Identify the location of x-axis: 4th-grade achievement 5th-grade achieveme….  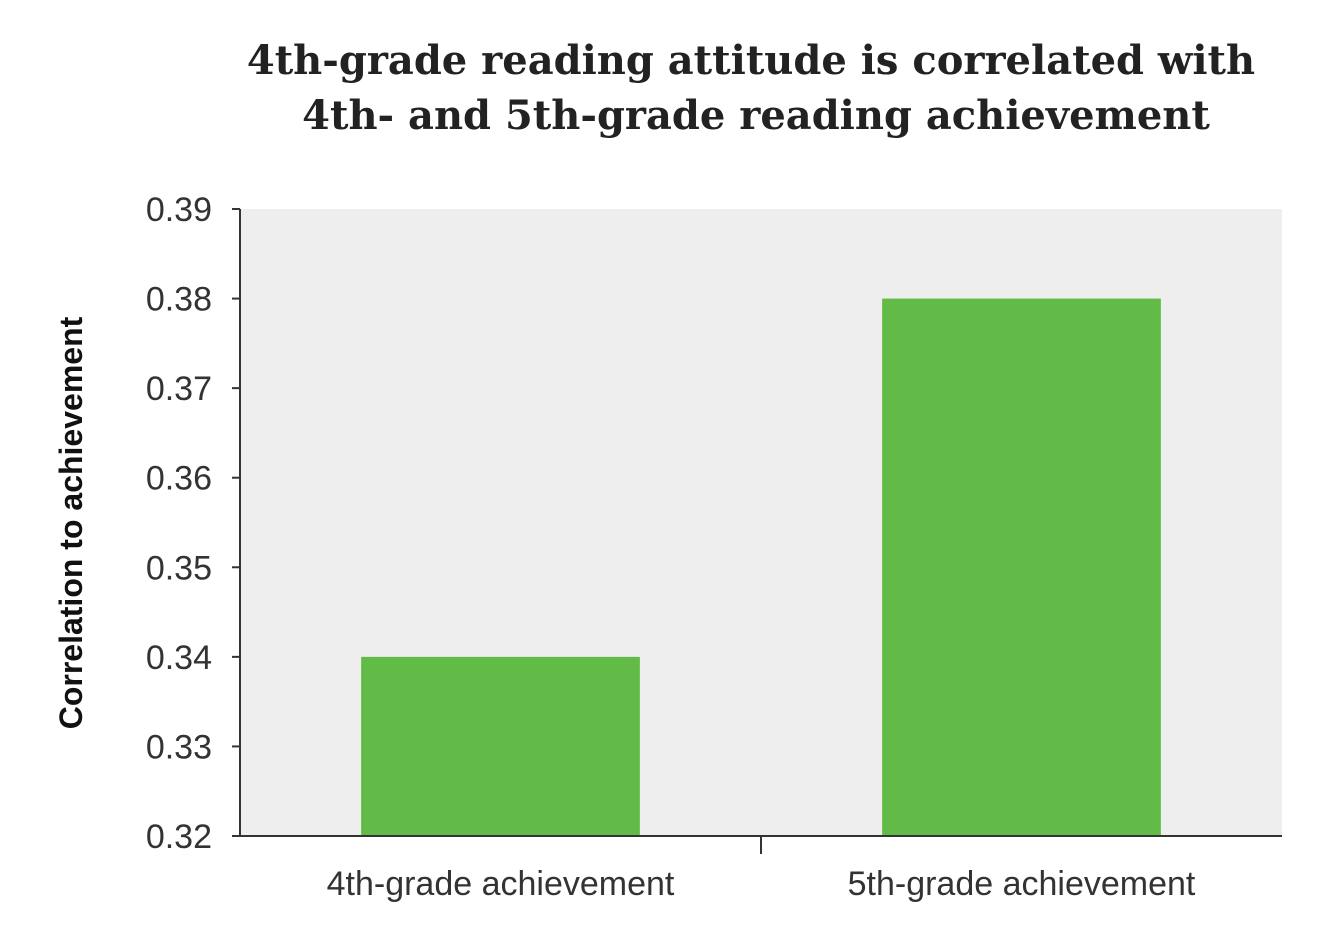
(761, 869).